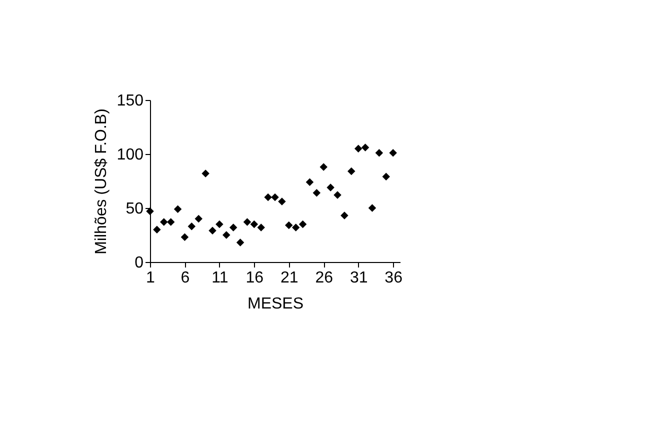 The width and height of the screenshot is (671, 434). I want to click on x-tick-label: 1, so click(151, 278).